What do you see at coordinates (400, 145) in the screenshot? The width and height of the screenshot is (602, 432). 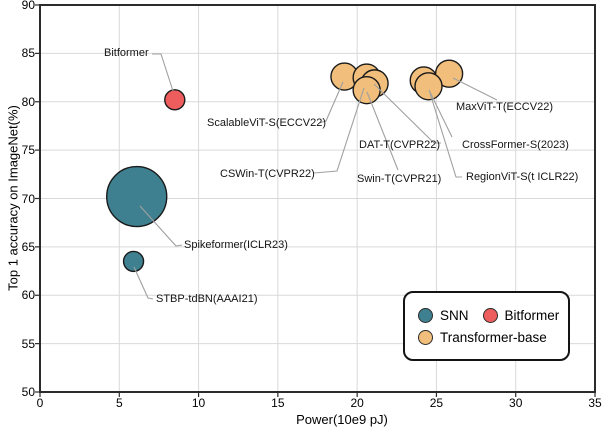 I see `dat-label: DAT-T(CVPR22)` at bounding box center [400, 145].